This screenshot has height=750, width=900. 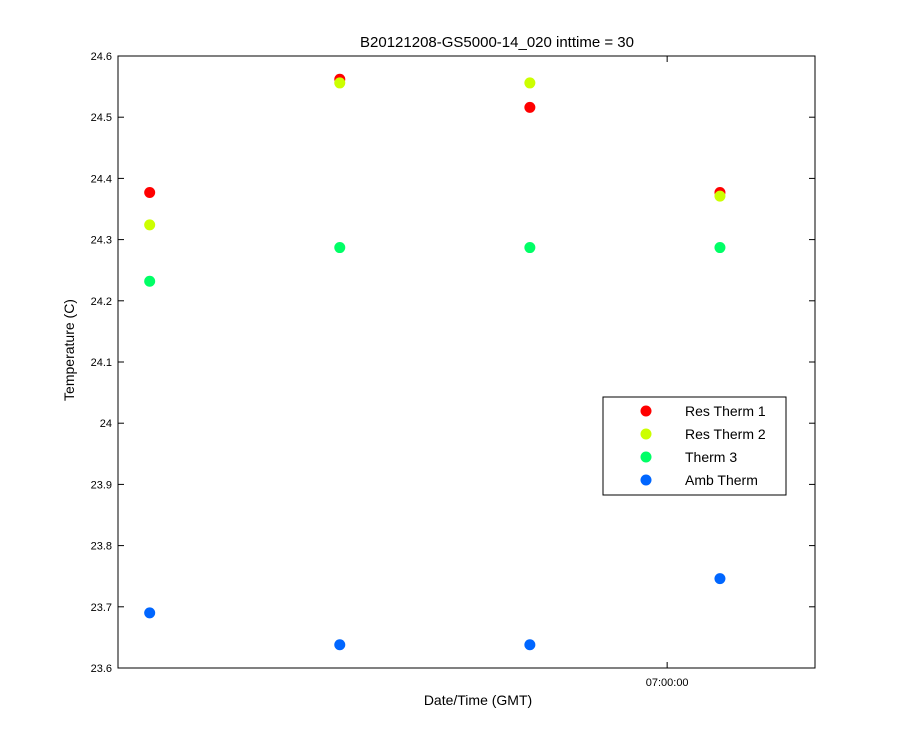 I want to click on y-tick-label: 23.8, so click(x=101, y=547).